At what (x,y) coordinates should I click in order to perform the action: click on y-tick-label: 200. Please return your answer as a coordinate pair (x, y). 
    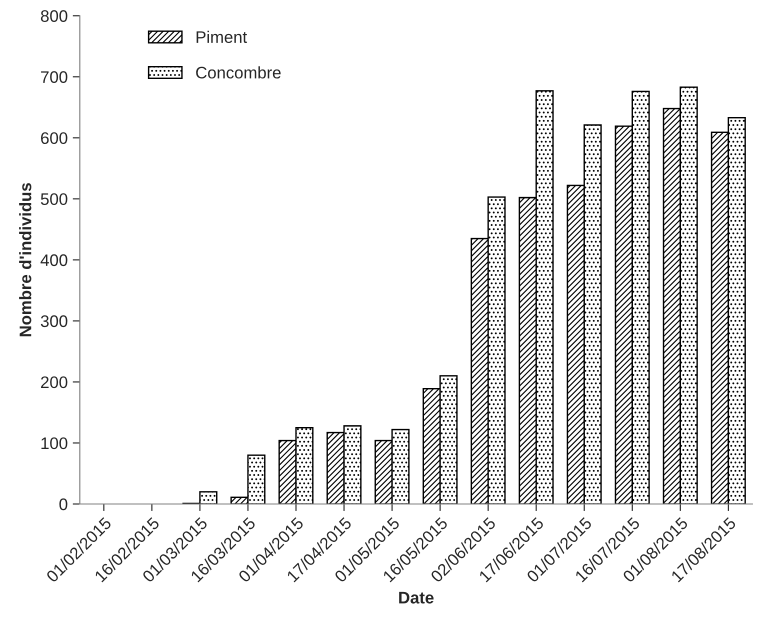
    Looking at the image, I should click on (54, 382).